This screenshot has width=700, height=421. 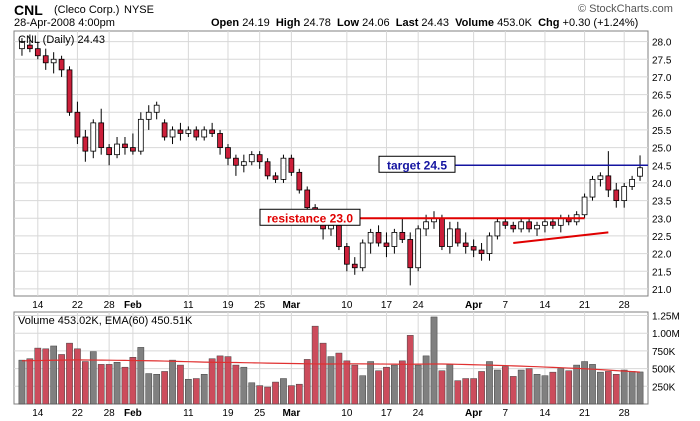 What do you see at coordinates (662, 149) in the screenshot?
I see `price-y-tick-label: 25.0` at bounding box center [662, 149].